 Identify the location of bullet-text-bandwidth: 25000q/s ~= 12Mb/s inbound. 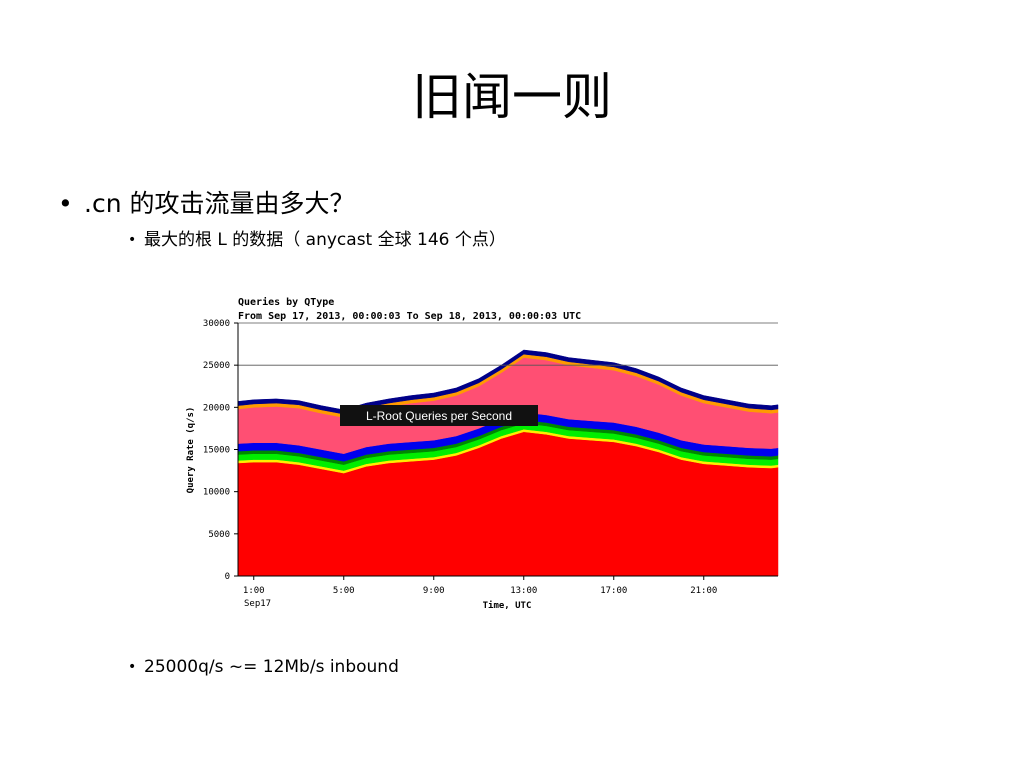
(271, 667).